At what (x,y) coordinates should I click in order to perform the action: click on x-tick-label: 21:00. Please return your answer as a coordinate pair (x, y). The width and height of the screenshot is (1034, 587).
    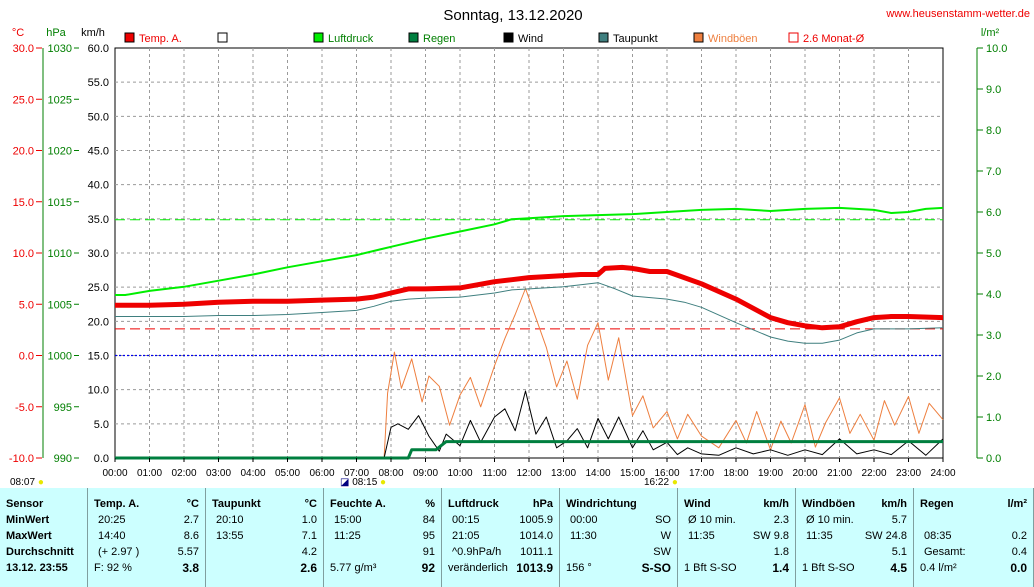
    Looking at the image, I should click on (839, 473).